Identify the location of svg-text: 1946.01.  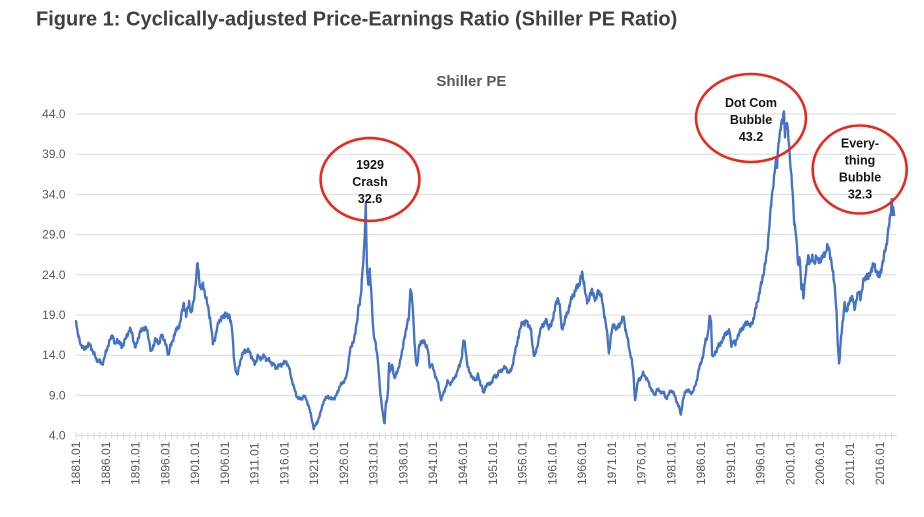
(463, 463).